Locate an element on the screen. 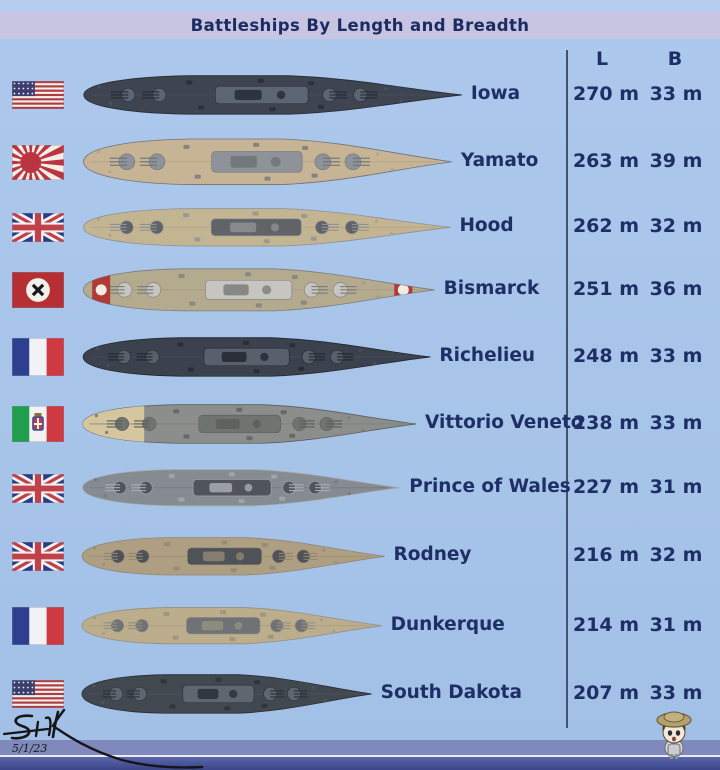 The width and height of the screenshot is (720, 770). chibi-sailor-mascot-icon is located at coordinates (674, 735).